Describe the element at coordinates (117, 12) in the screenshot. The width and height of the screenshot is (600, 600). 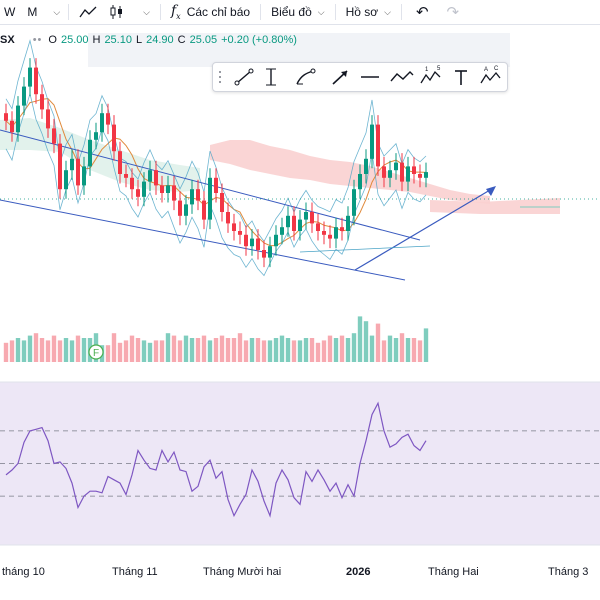
I see `candlestick-button` at that location.